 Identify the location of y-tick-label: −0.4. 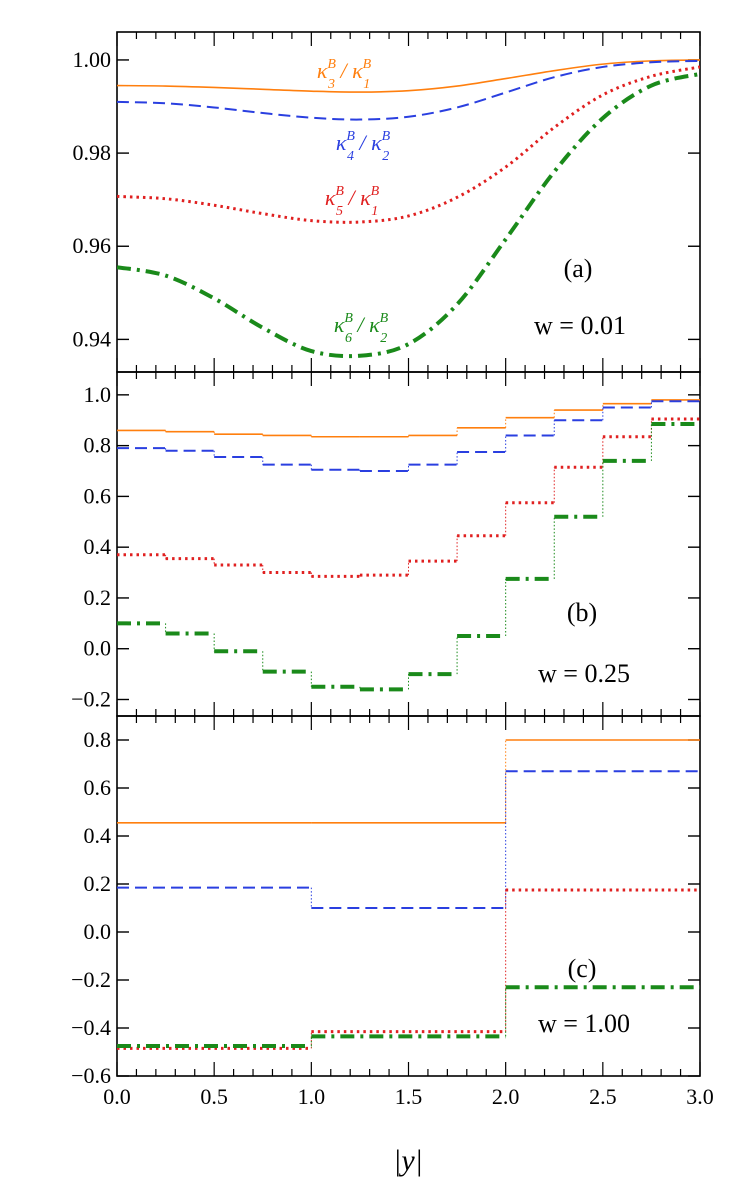
(91, 1027).